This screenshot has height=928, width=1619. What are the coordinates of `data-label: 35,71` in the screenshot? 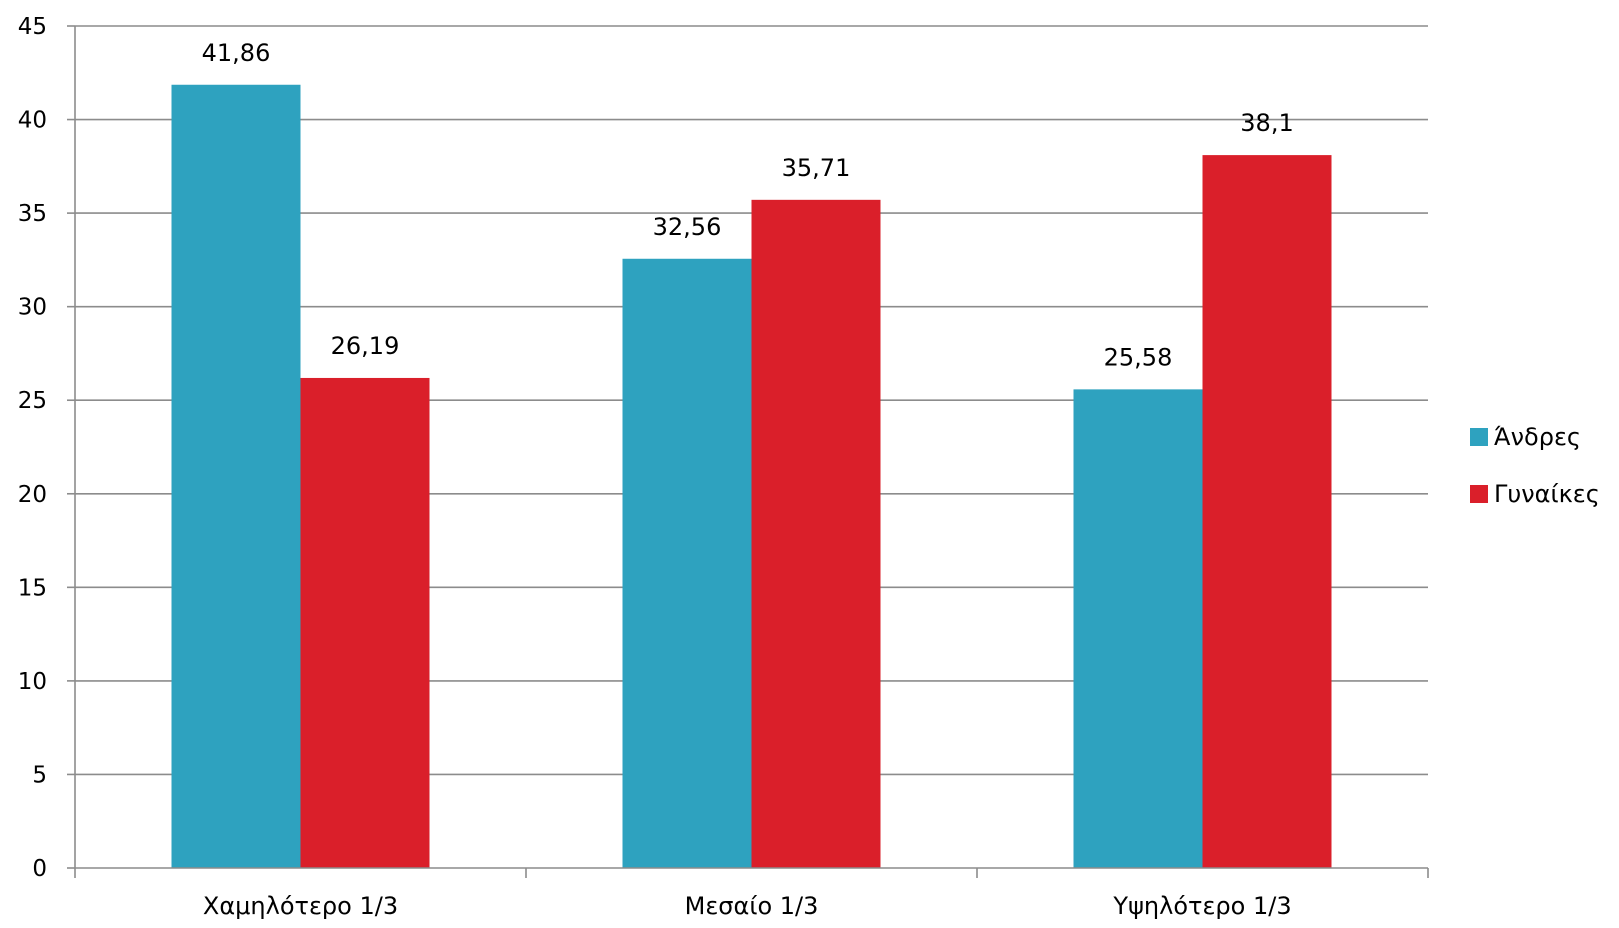 It's located at (816, 168).